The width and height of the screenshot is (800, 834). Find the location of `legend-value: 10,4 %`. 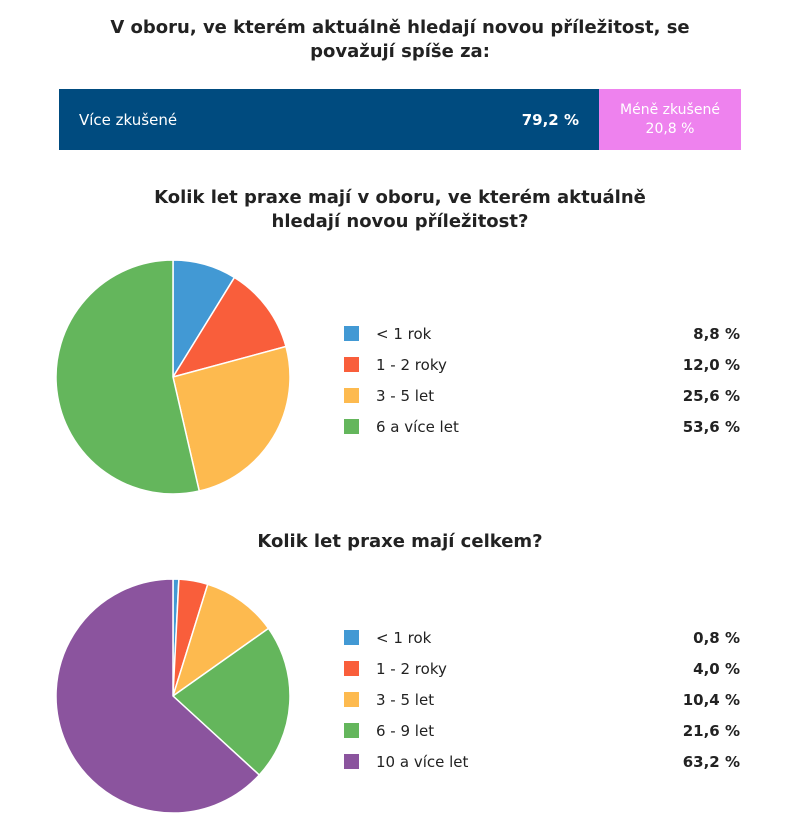

legend-value: 10,4 % is located at coordinates (711, 699).